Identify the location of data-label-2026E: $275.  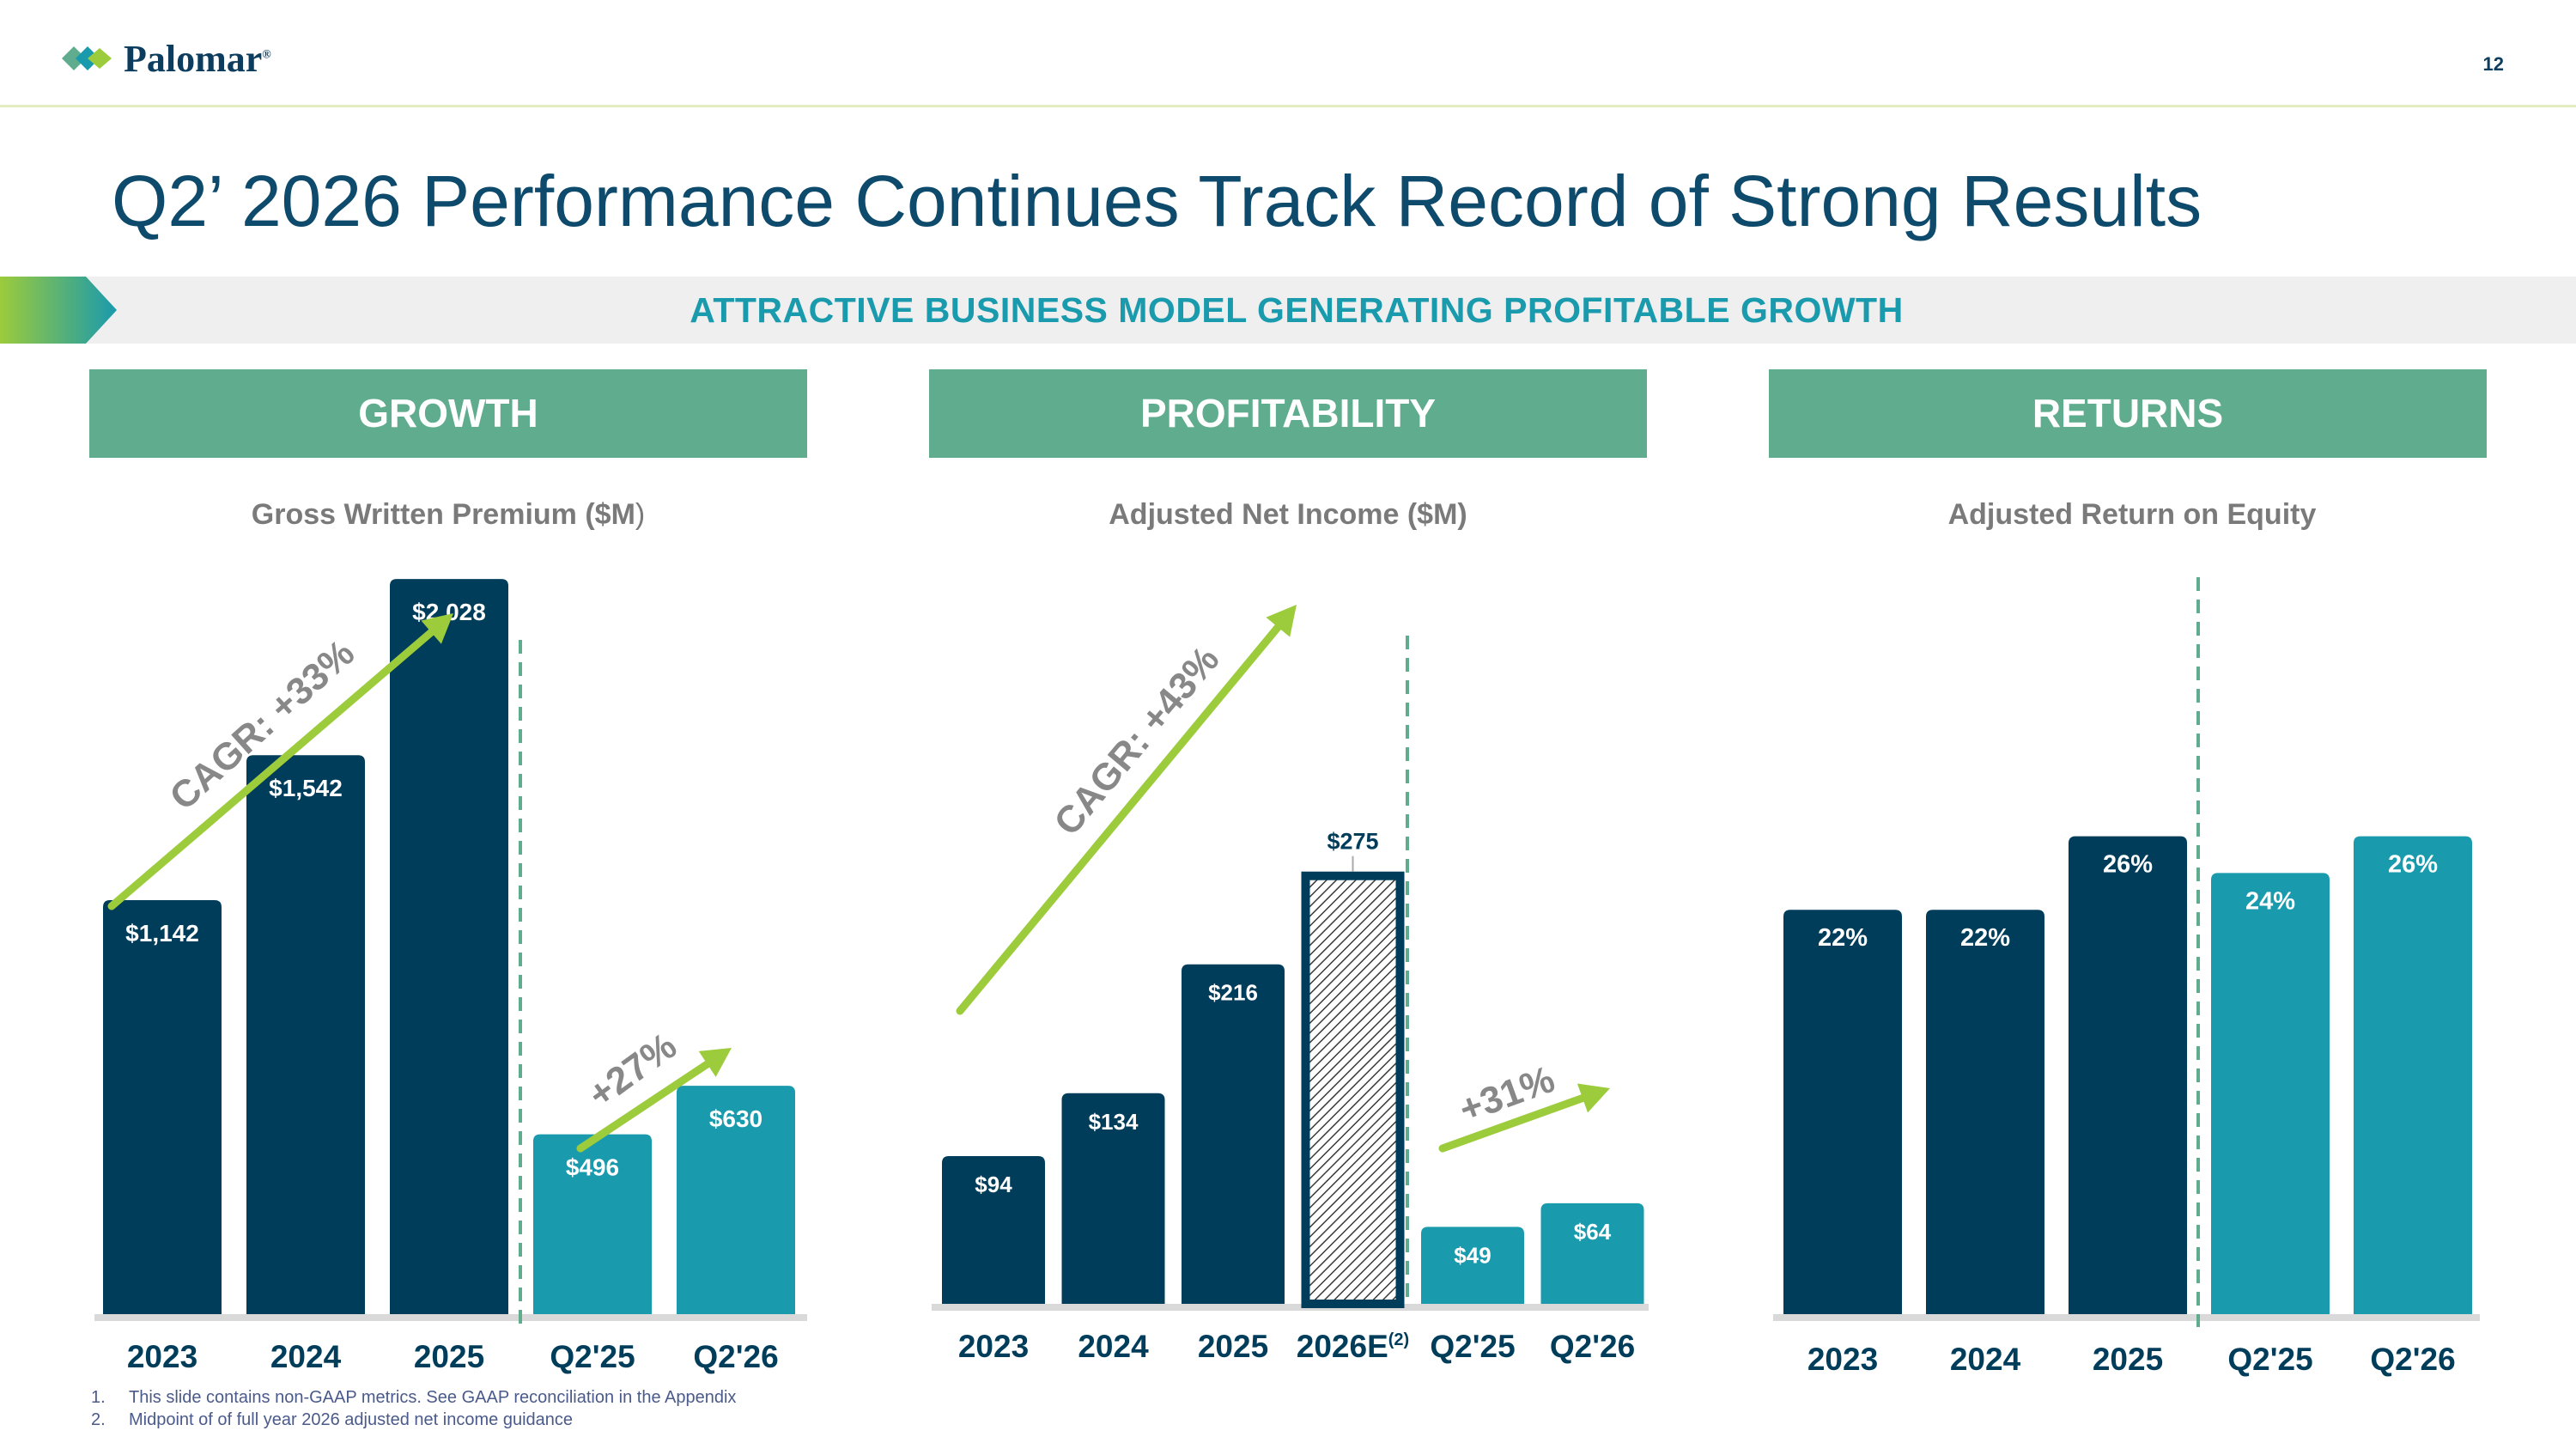
(1352, 842).